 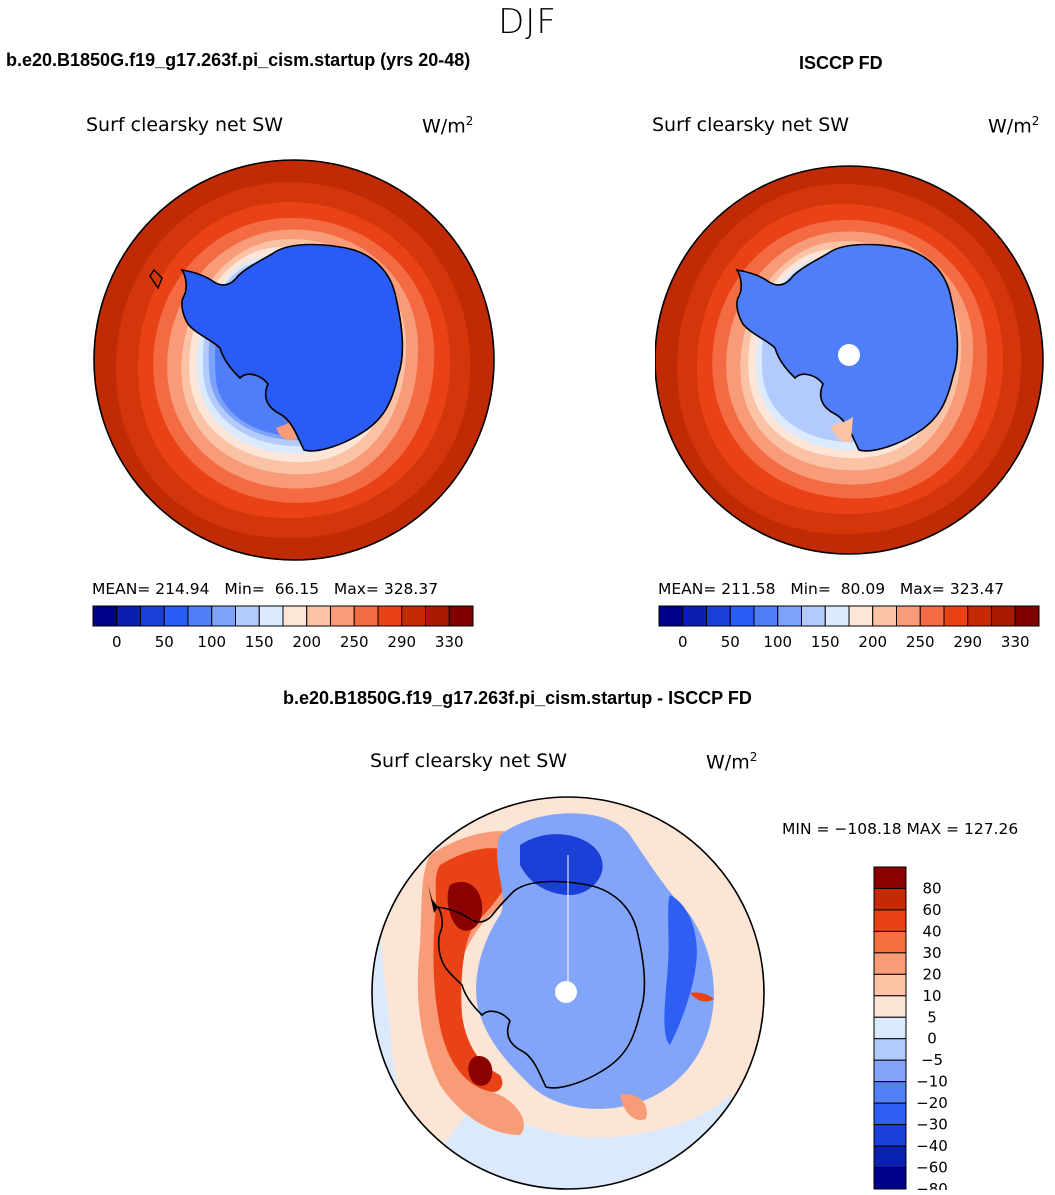 What do you see at coordinates (751, 125) in the screenshot?
I see `top-right-plot-title: Surf clearsky net SW` at bounding box center [751, 125].